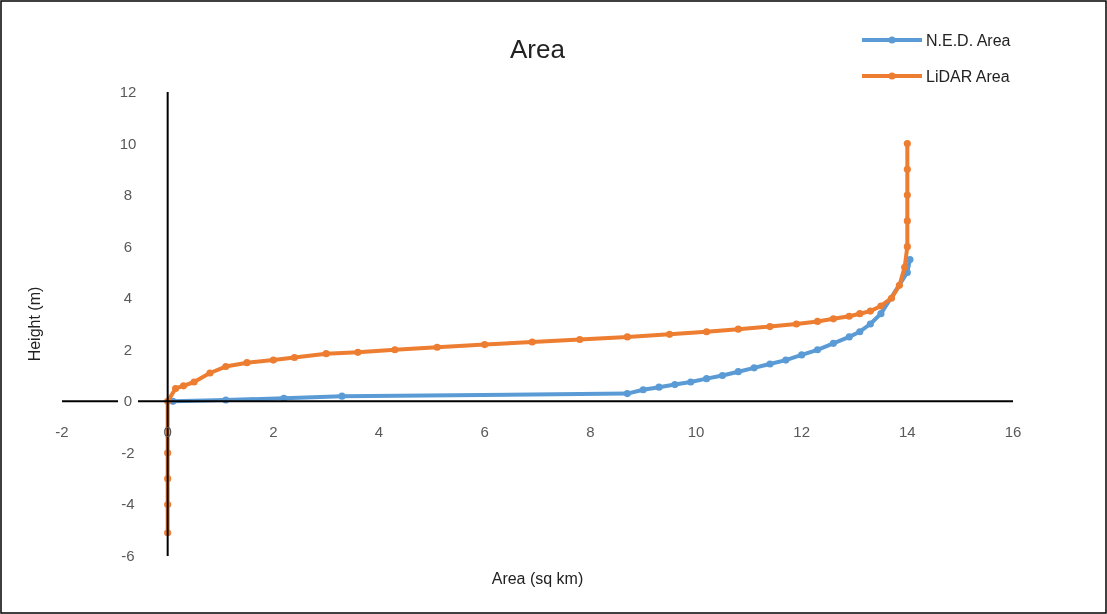 The width and height of the screenshot is (1107, 614). I want to click on chart-title: Area, so click(538, 49).